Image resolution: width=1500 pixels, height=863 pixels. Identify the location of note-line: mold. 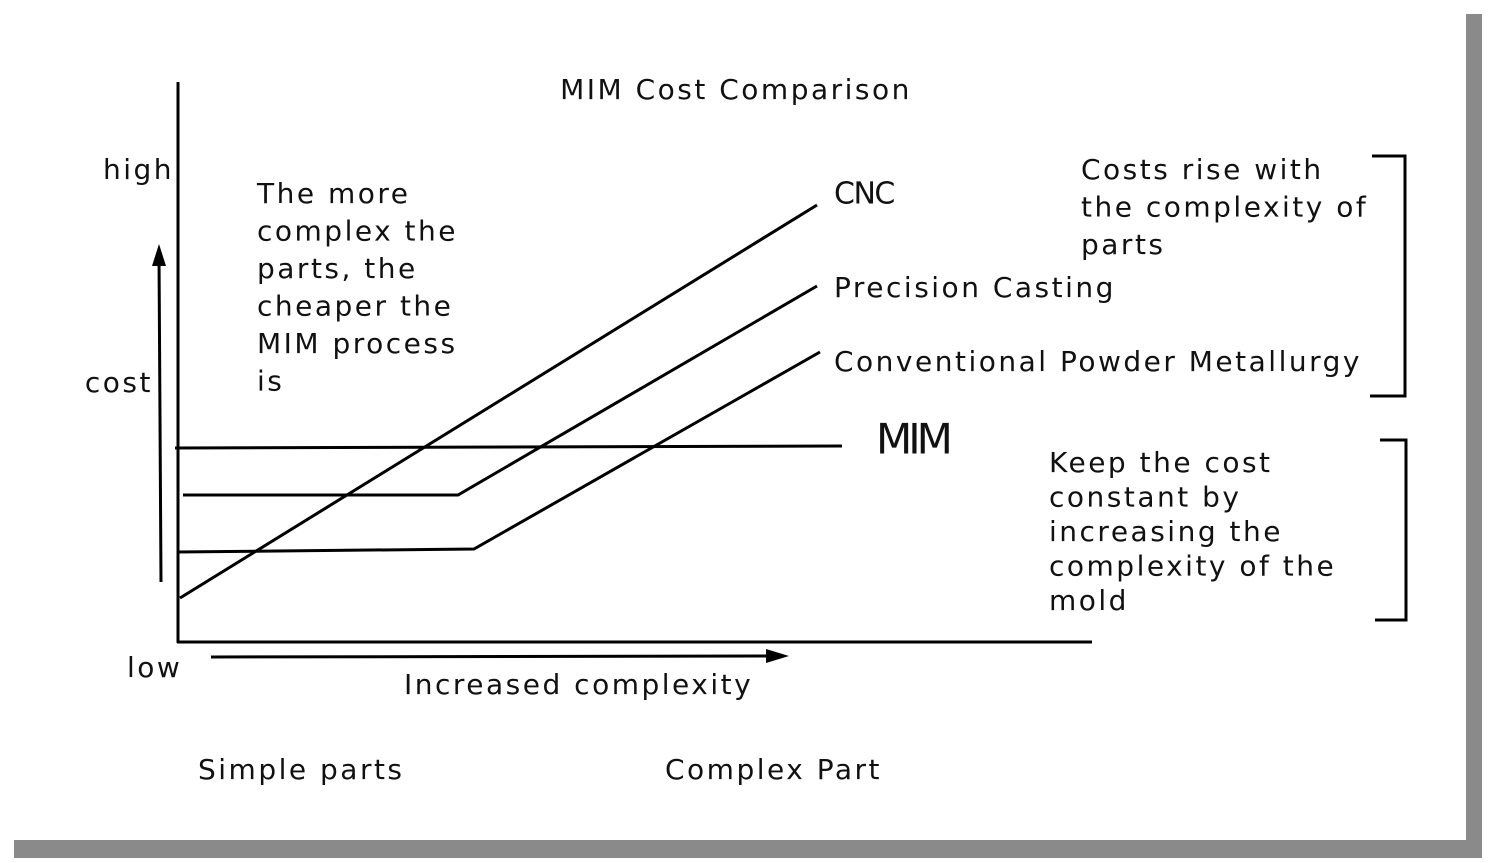
(1089, 600).